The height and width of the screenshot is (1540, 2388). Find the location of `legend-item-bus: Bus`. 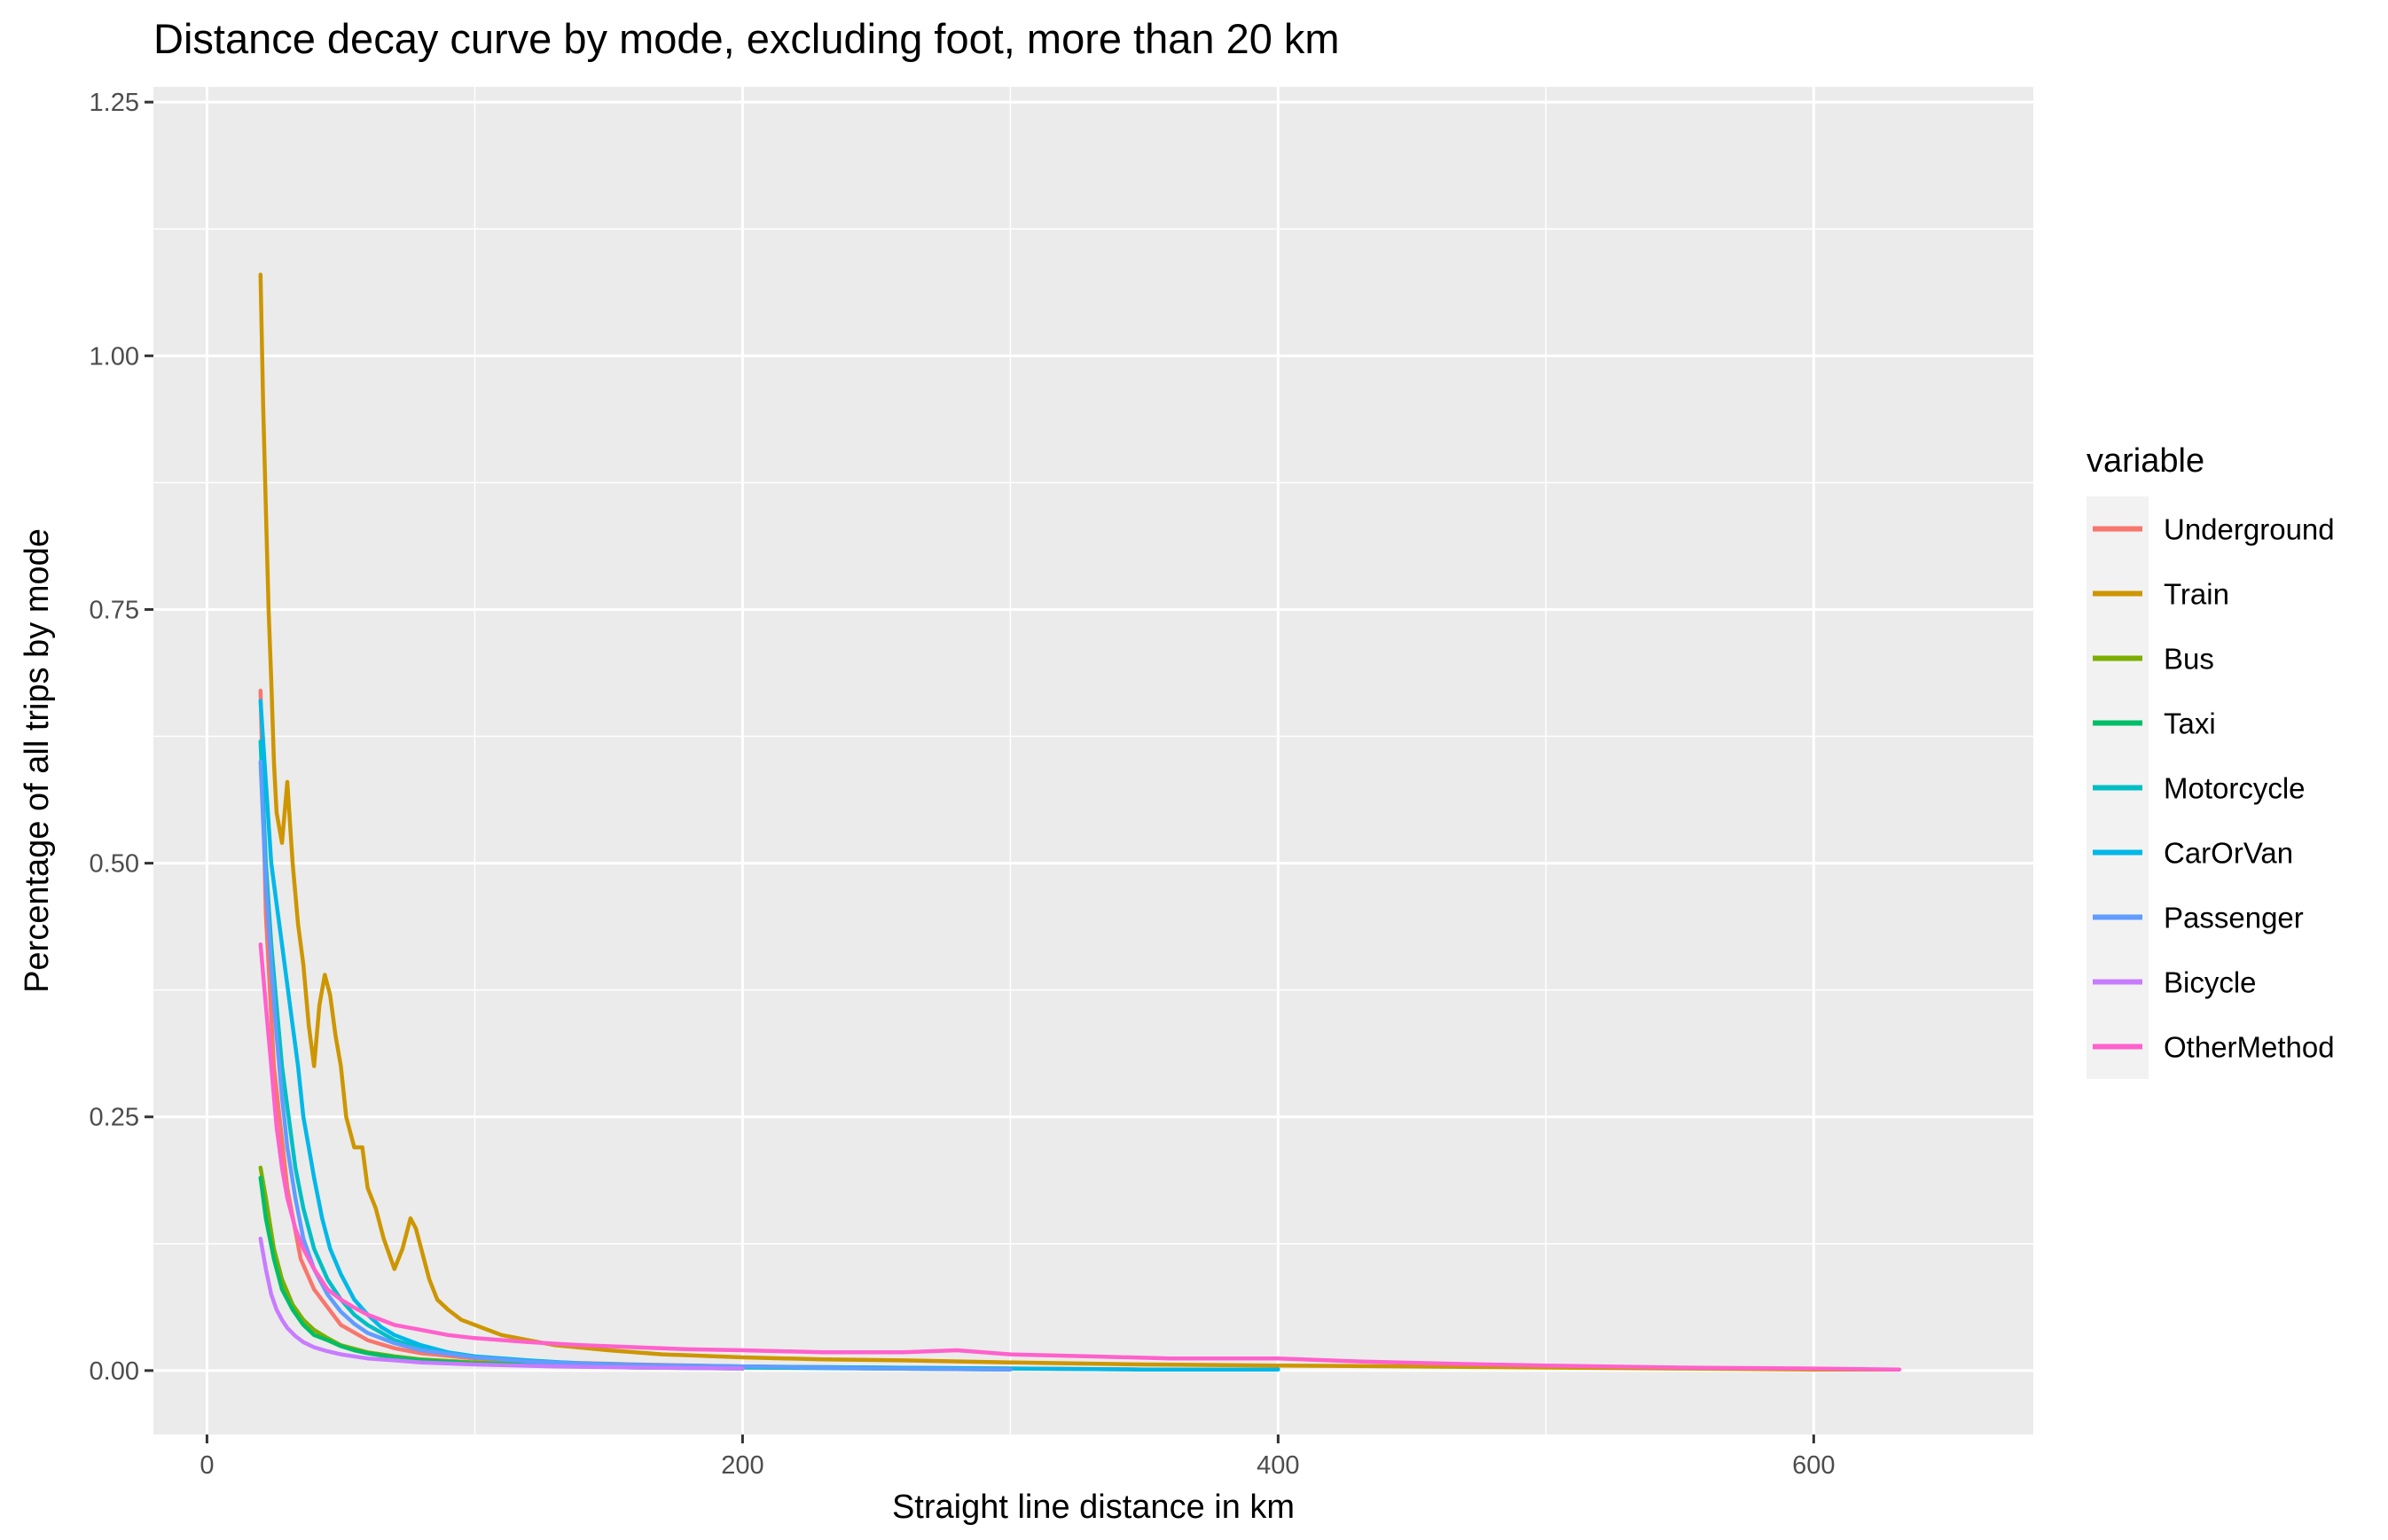

legend-item-bus: Bus is located at coordinates (2150, 658).